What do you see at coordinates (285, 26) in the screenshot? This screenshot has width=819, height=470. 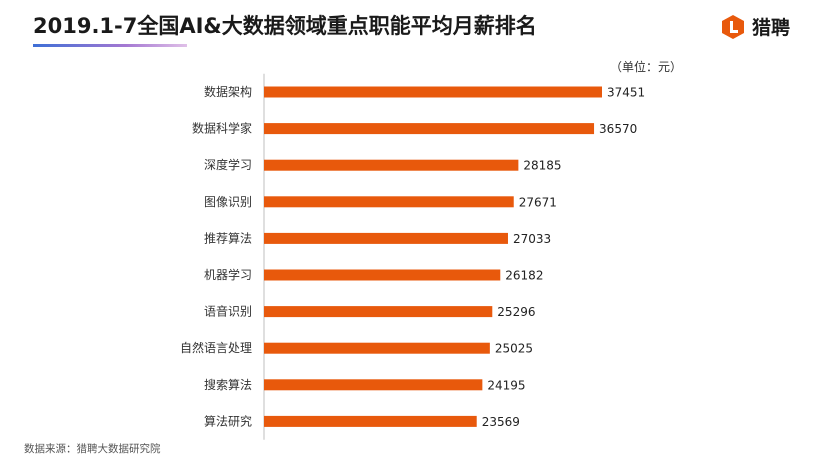 I see `chart-title: 2019.1-7全国AI&大数据领域重点职能平均月薪排名` at bounding box center [285, 26].